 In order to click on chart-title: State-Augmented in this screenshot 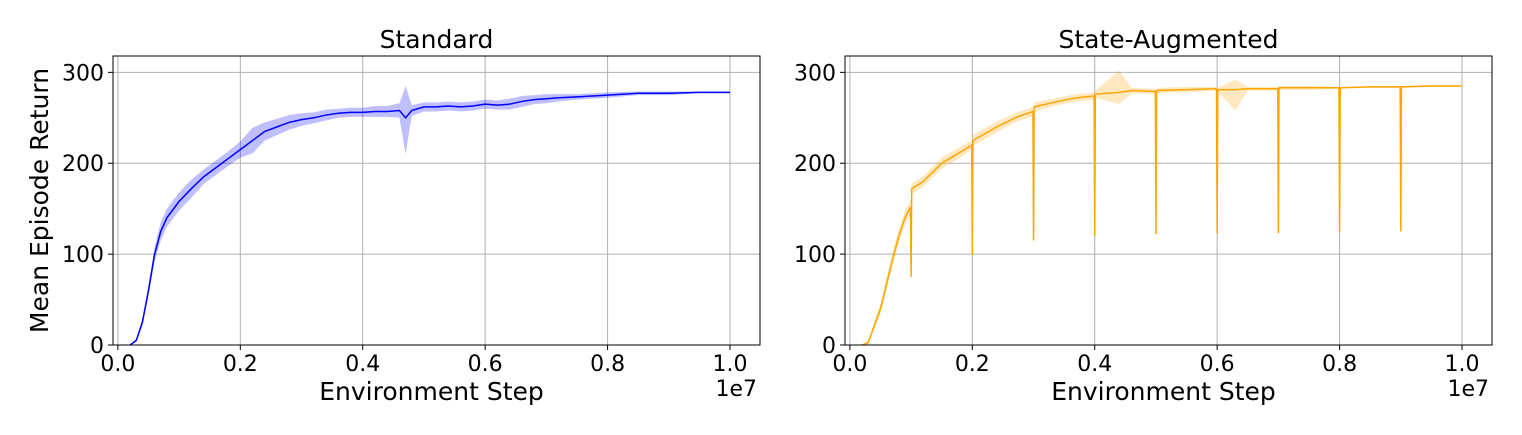, I will do `click(1168, 39)`.